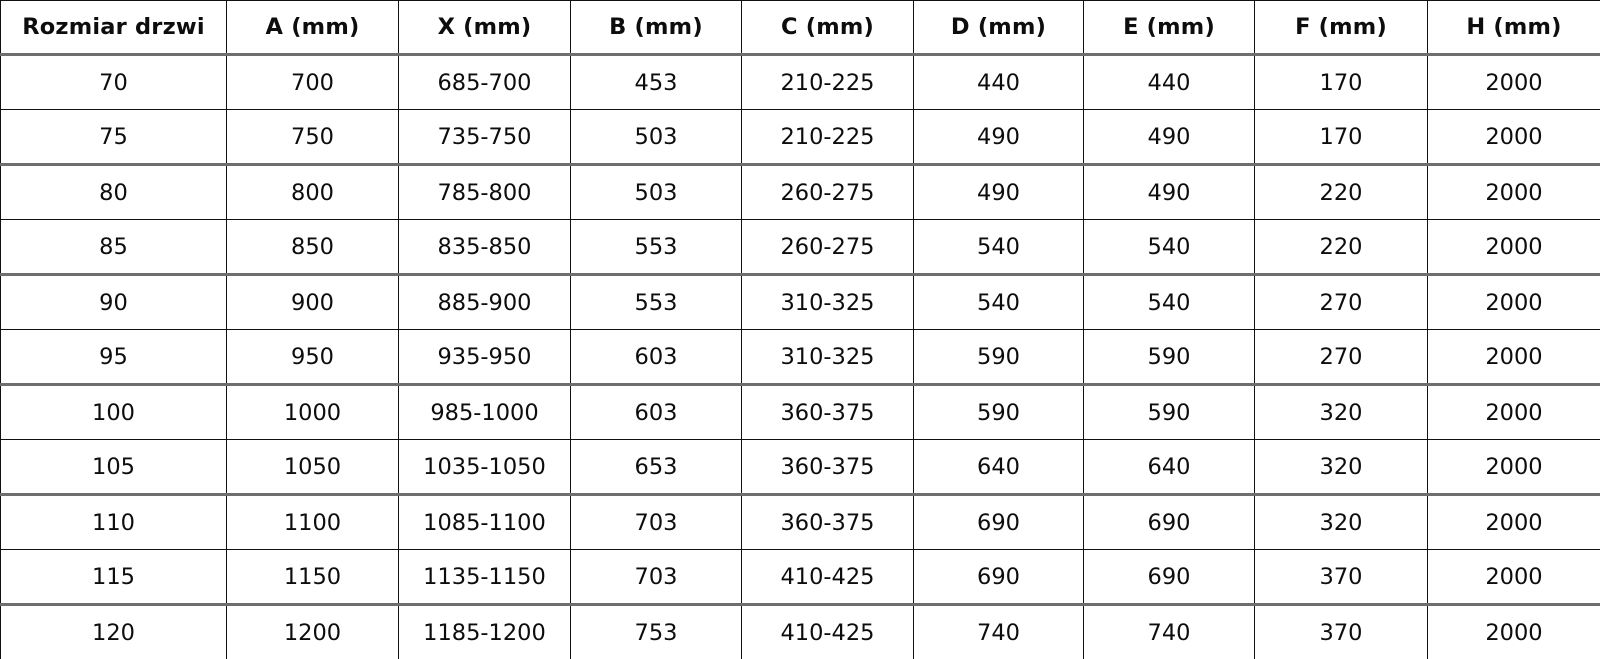 This screenshot has width=1600, height=659. What do you see at coordinates (313, 247) in the screenshot?
I see `table-cell: 850` at bounding box center [313, 247].